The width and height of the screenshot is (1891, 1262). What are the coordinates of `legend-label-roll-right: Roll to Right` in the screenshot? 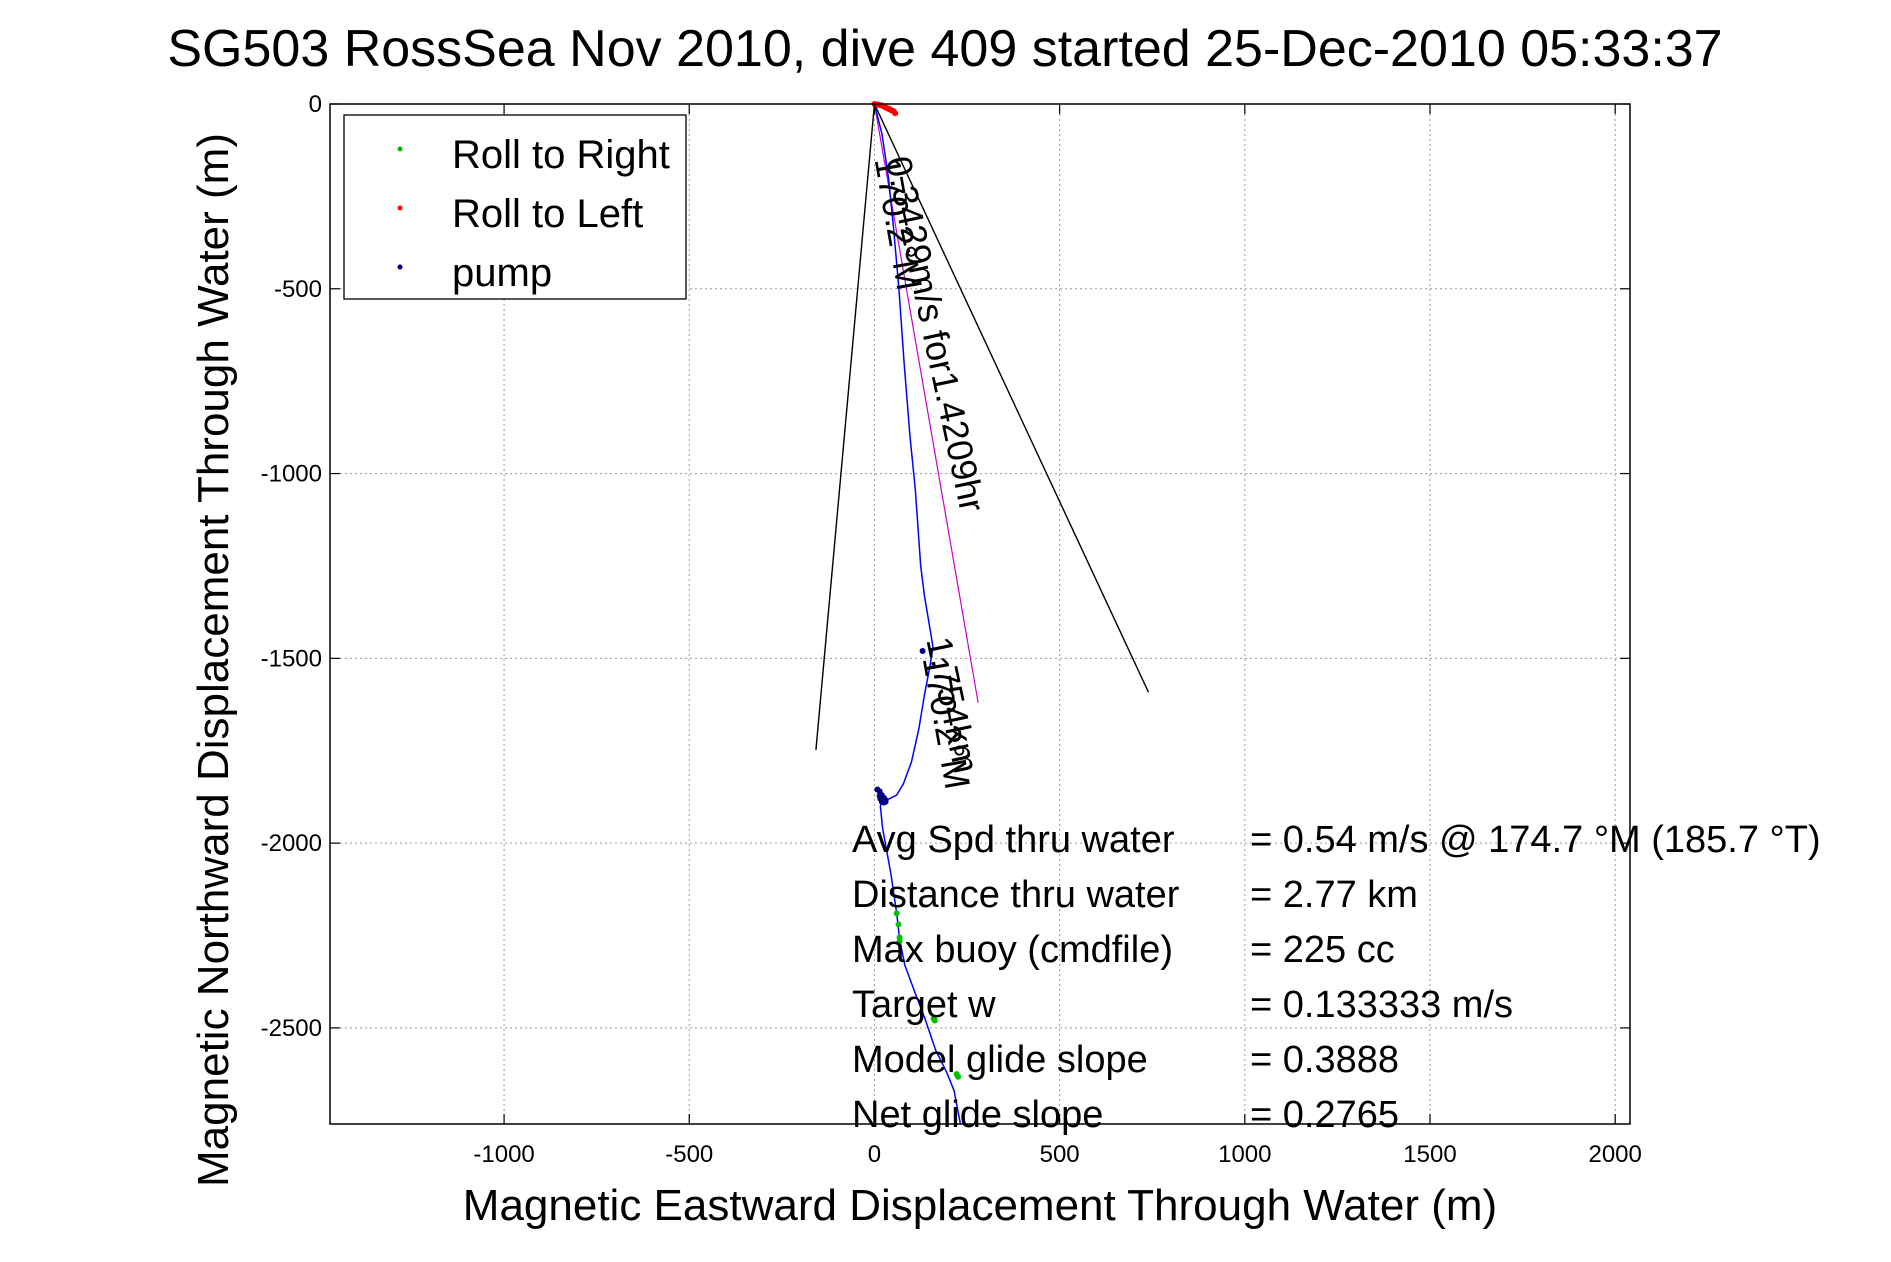 It's located at (561, 155).